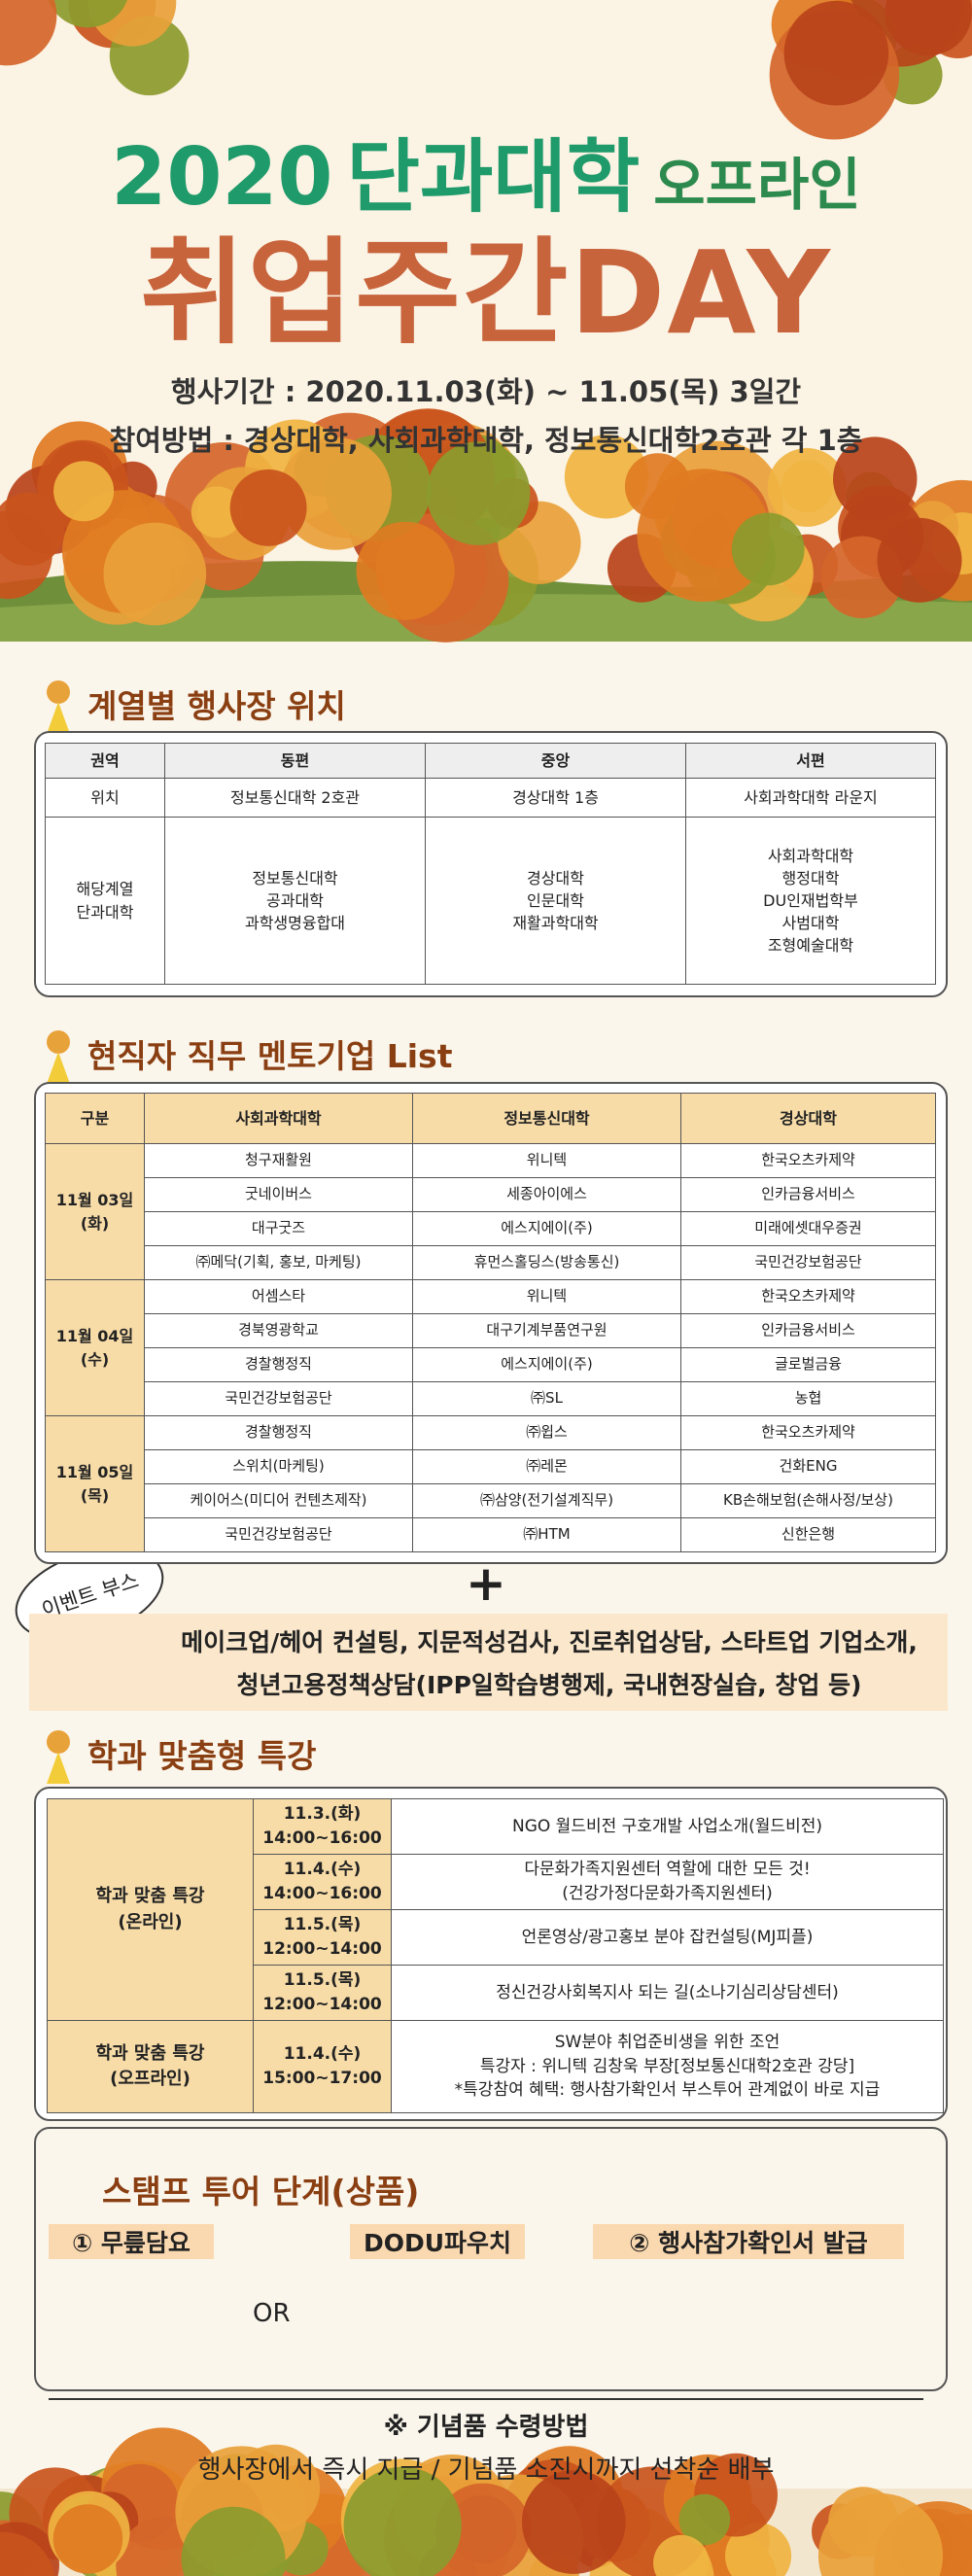 This screenshot has height=2576, width=972. I want to click on cell-text: 사회과학대학 라운지, so click(811, 797).